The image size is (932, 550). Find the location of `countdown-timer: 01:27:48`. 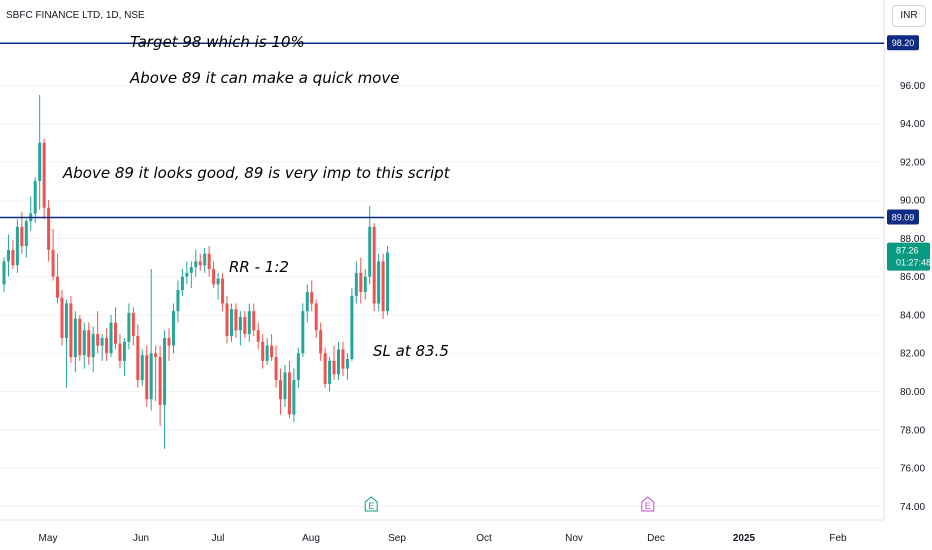

countdown-timer: 01:27:48 is located at coordinates (913, 263).